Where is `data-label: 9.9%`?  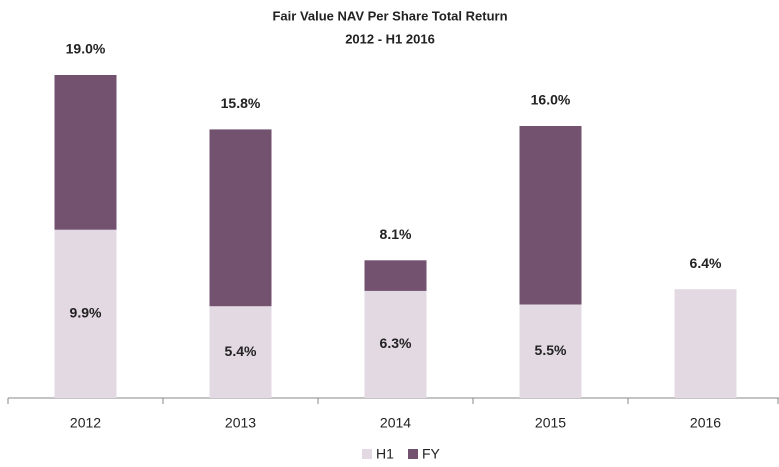 data-label: 9.9% is located at coordinates (86, 313).